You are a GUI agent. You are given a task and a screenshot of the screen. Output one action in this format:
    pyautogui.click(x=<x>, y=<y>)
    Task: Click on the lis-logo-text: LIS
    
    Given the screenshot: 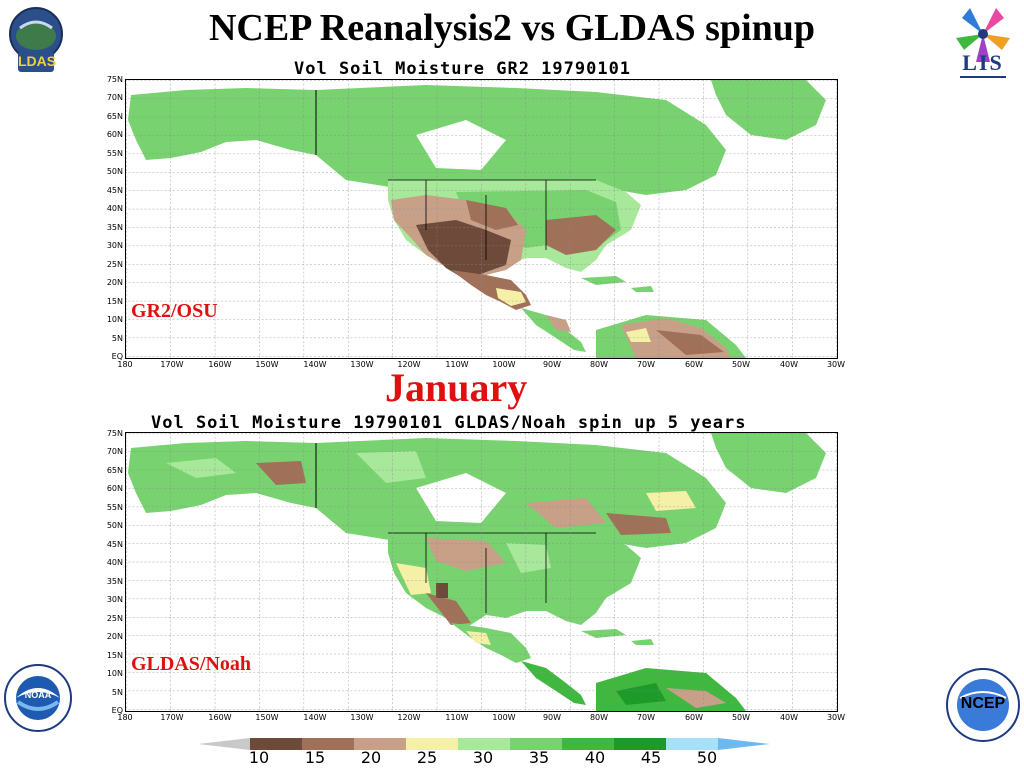 What is the action you would take?
    pyautogui.click(x=983, y=62)
    